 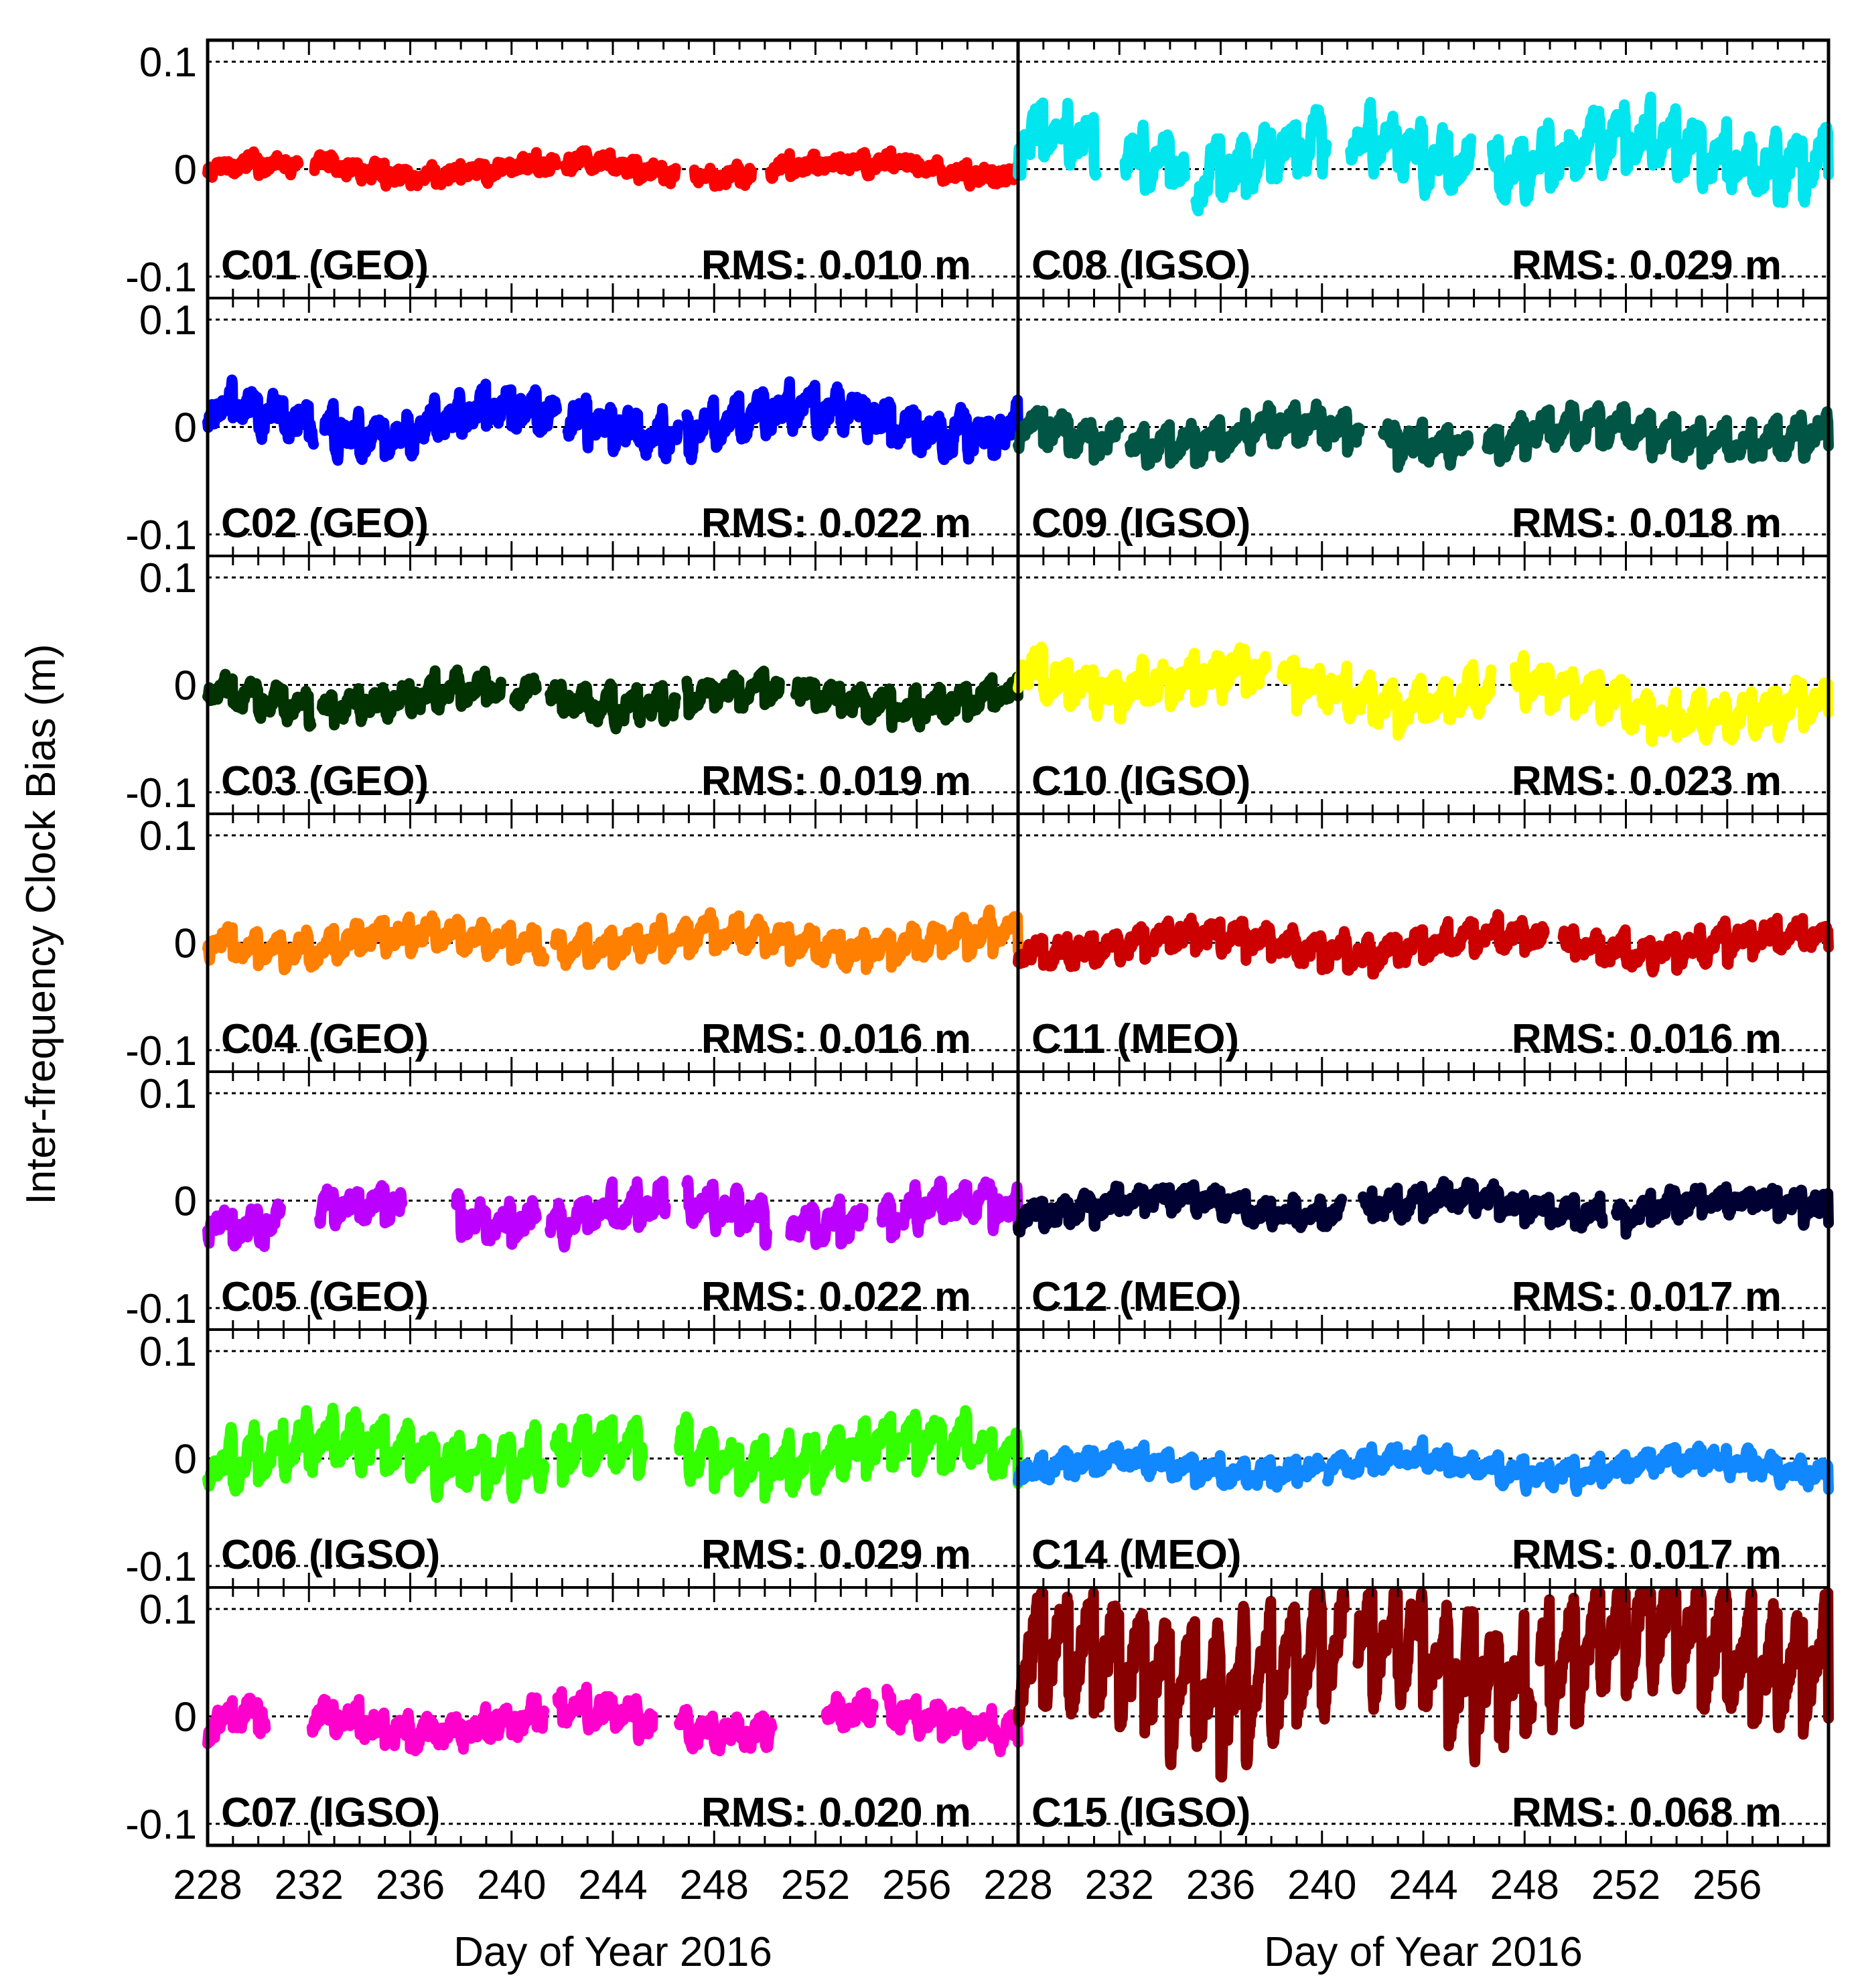 I want to click on panel-c04: 0.1 0 -0.1 C04 (GEO) RMS: 0.016 m, so click(x=574, y=943).